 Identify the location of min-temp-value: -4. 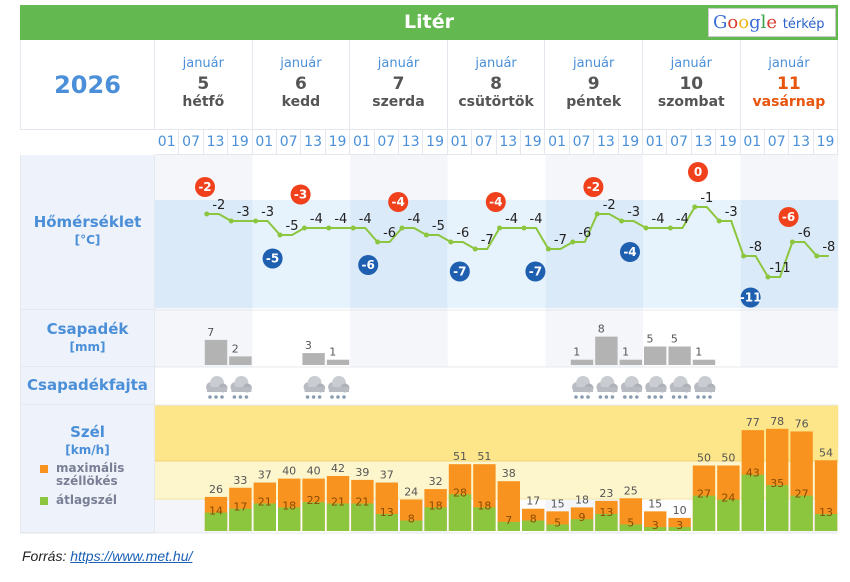
(629, 252).